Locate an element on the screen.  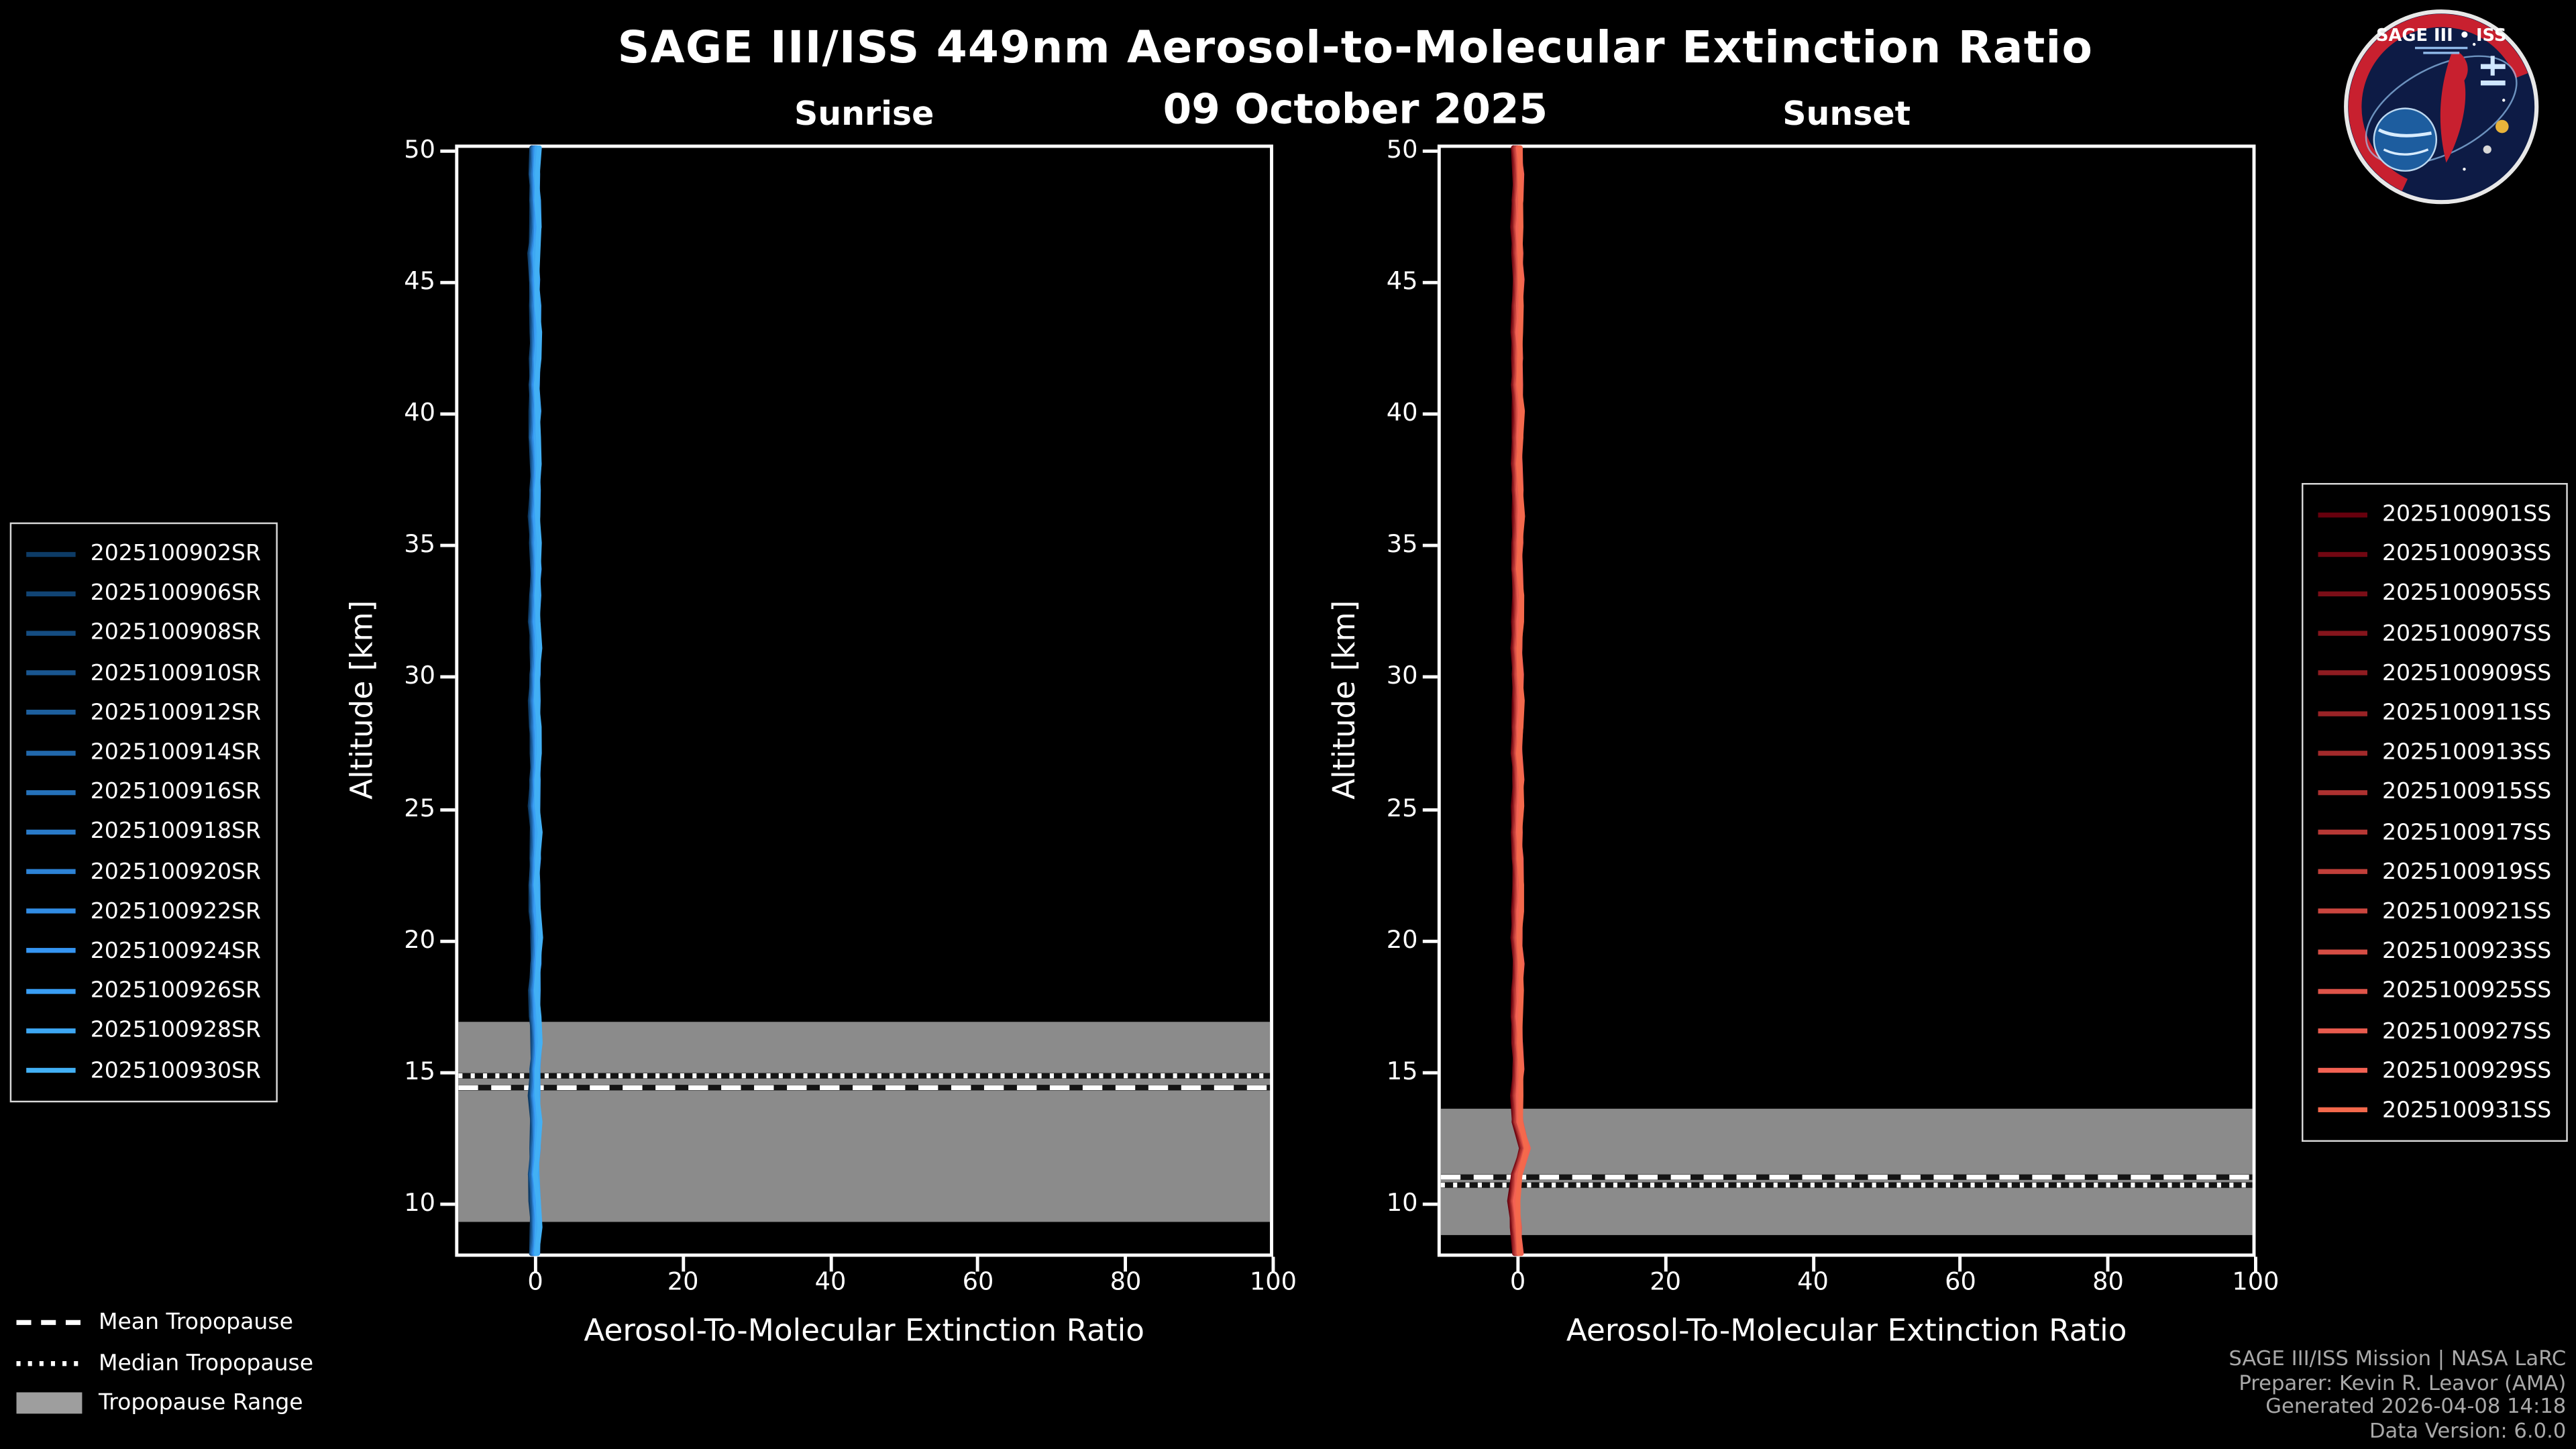
legend-label: 2025100905SS is located at coordinates (2466, 593).